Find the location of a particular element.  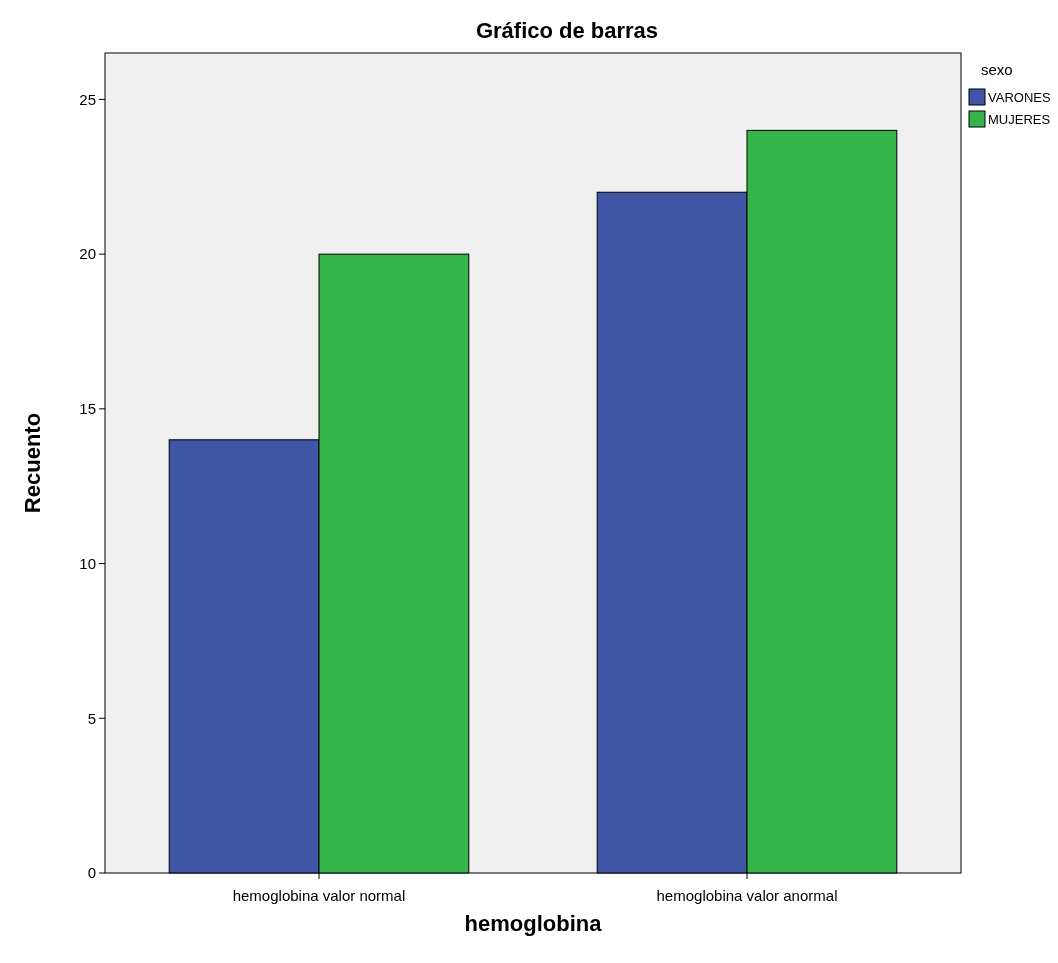

y-tick-label: 10 is located at coordinates (87, 563).